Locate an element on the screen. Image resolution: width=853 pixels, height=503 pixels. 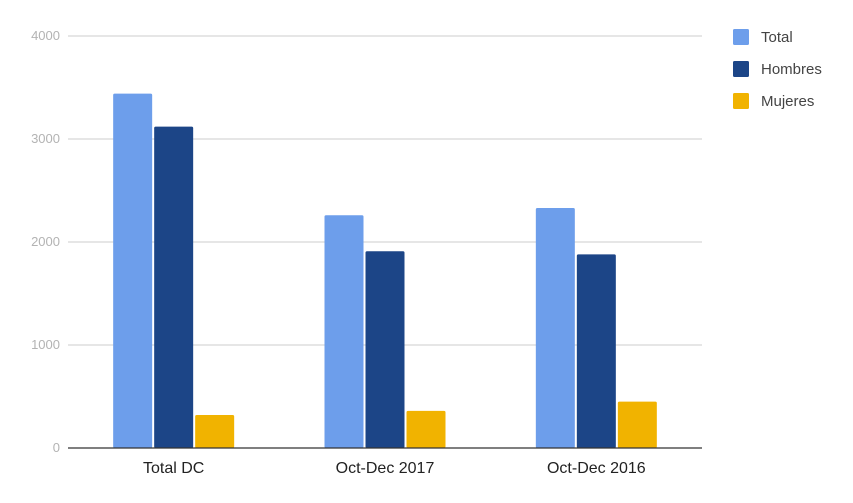
x-category-label-1: Oct-Dec 2017 is located at coordinates (385, 468).